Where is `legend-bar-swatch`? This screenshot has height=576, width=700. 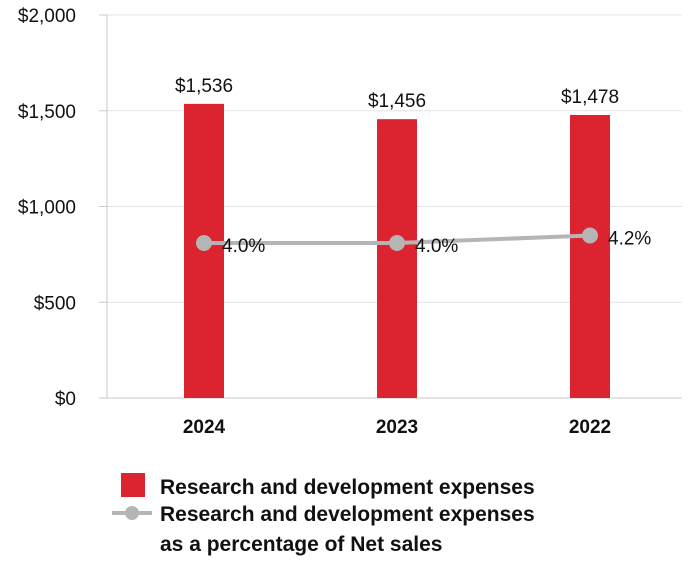 legend-bar-swatch is located at coordinates (133, 485).